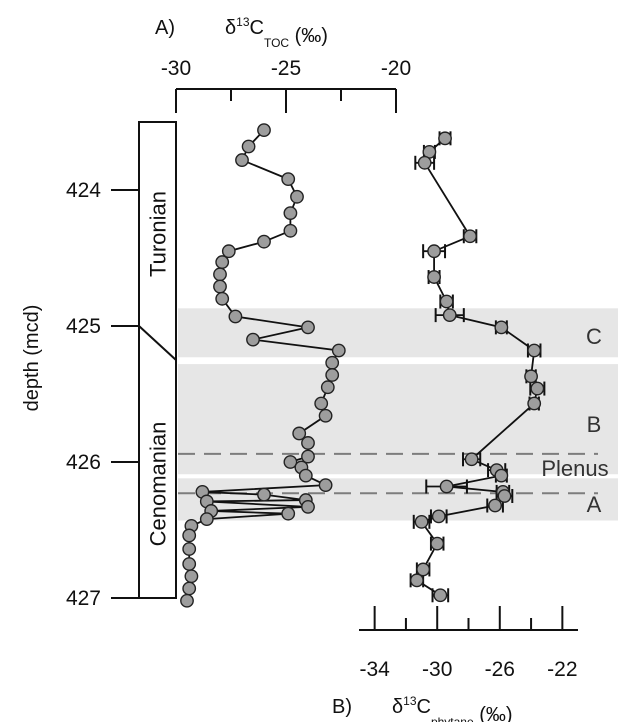 The height and width of the screenshot is (722, 618). I want to click on x-tick-label: -26, so click(500, 669).